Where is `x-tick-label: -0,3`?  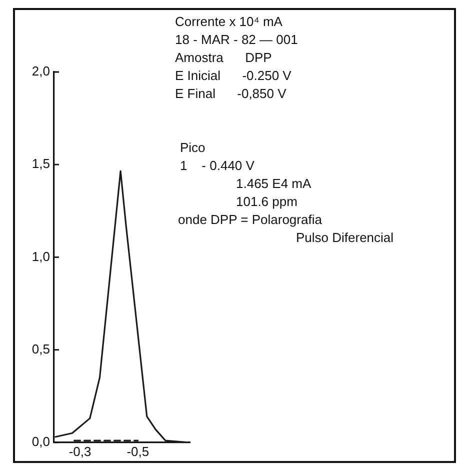 x-tick-label: -0,3 is located at coordinates (80, 451).